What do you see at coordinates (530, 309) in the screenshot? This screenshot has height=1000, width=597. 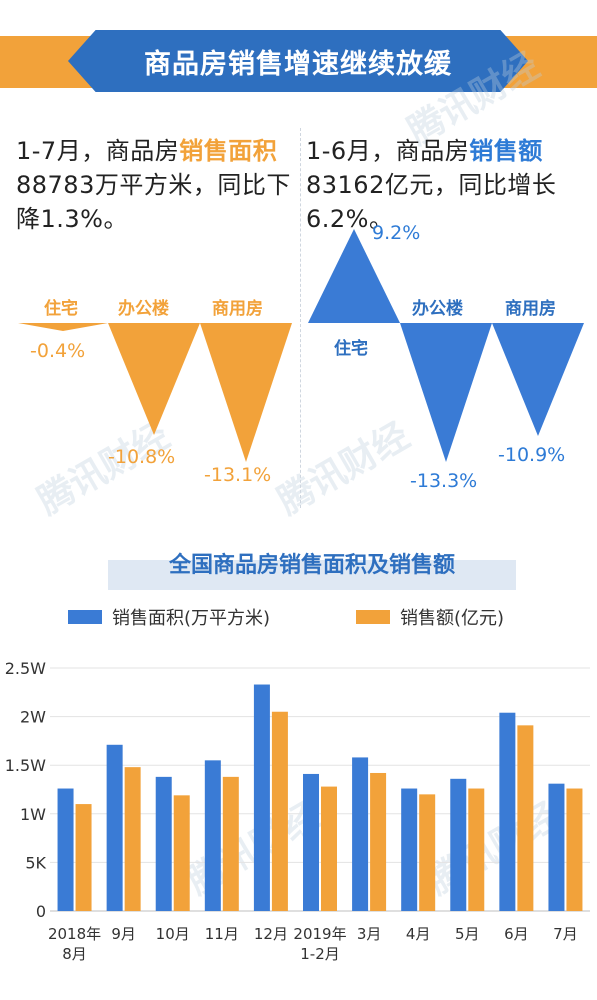 I see `amount-label-commercial: 商用房` at bounding box center [530, 309].